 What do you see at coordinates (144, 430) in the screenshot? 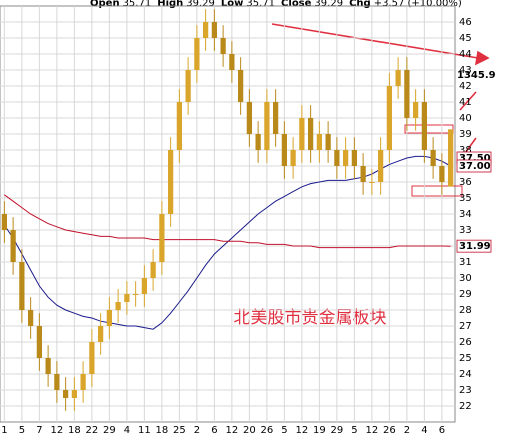
I see `x-tick-label: 11` at bounding box center [144, 430].